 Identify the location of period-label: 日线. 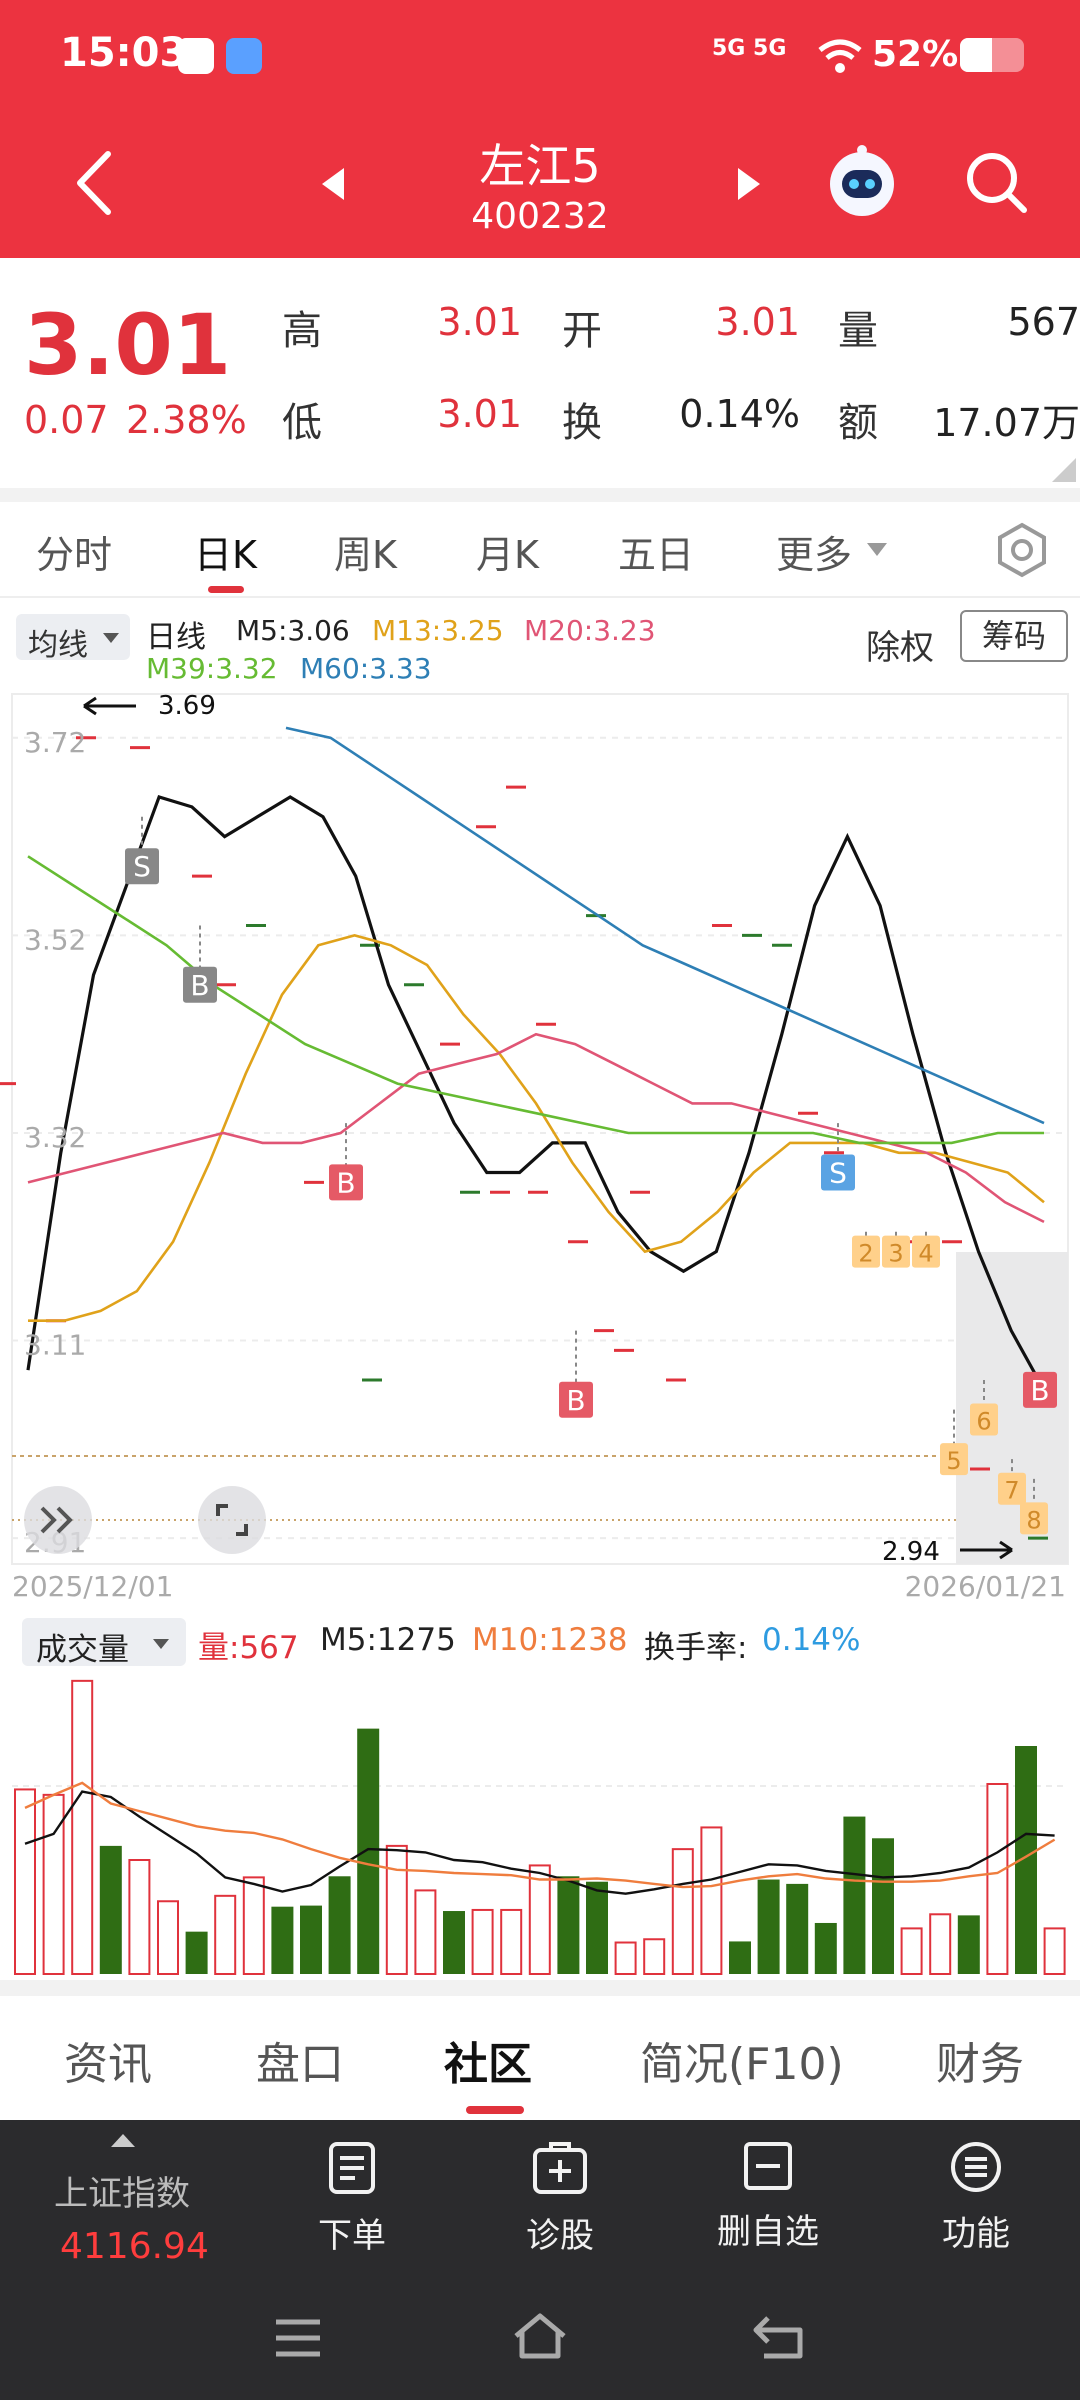
(176, 637).